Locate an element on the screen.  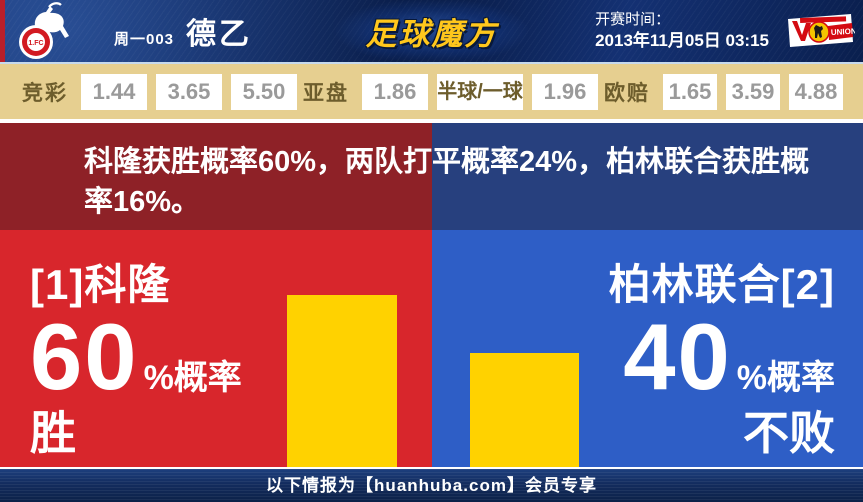
asian-label: 亚盘 is located at coordinates (326, 93).